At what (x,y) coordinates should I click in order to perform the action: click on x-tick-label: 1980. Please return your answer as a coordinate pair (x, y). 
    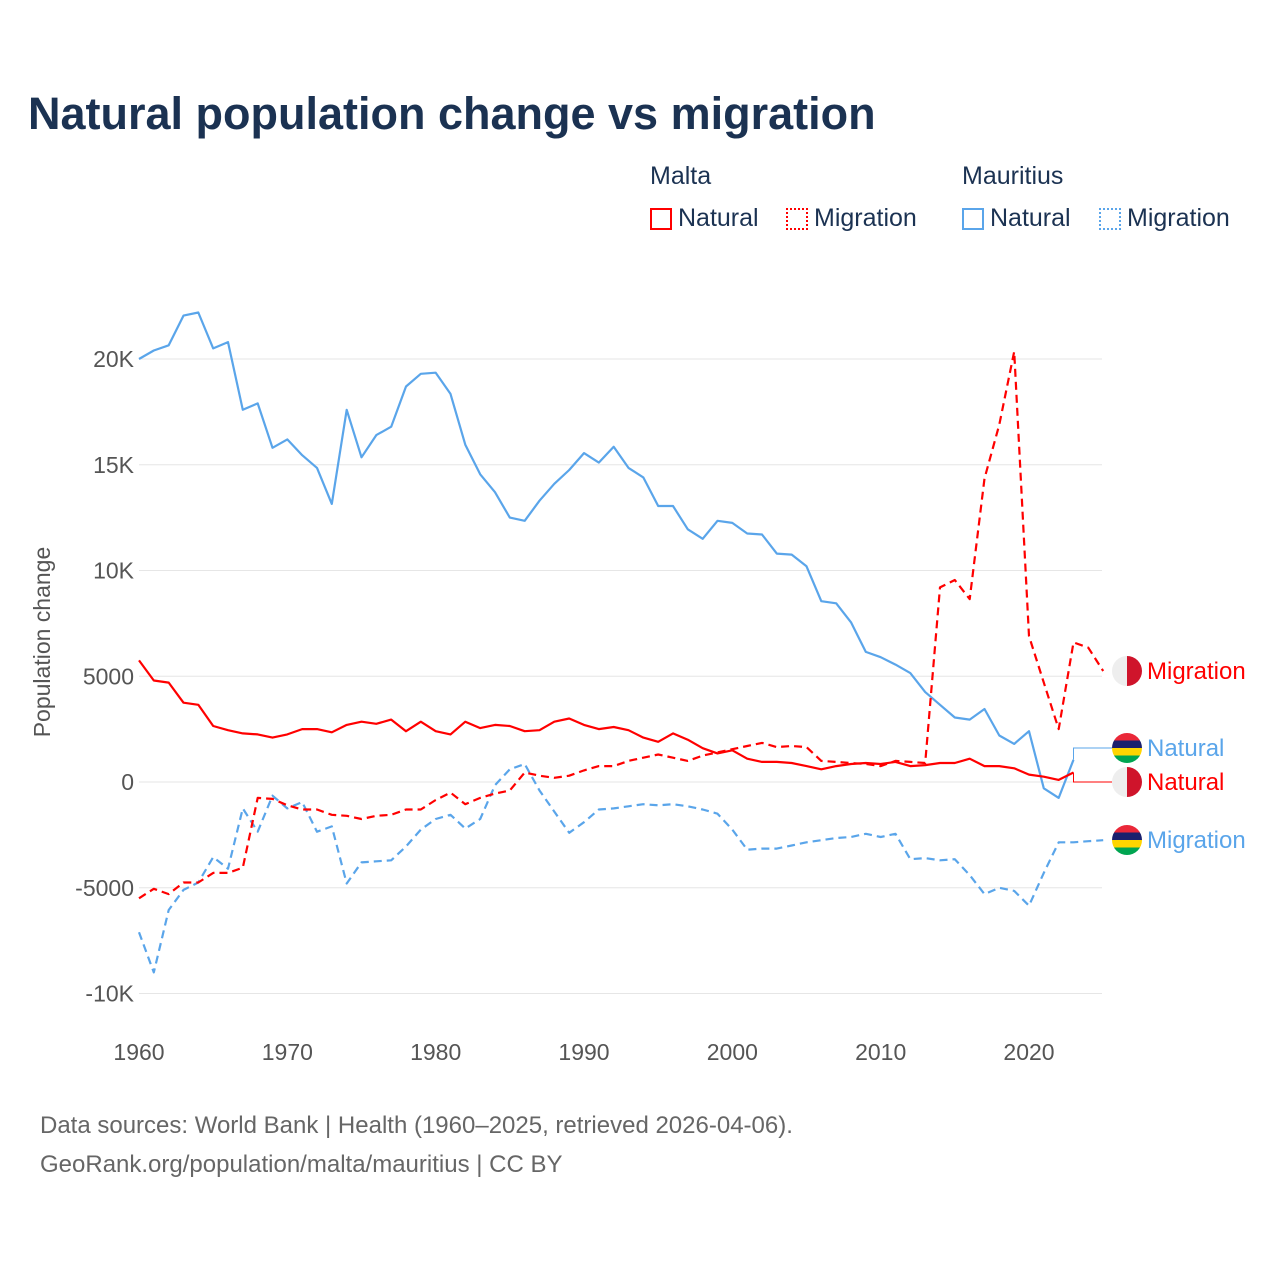
    Looking at the image, I should click on (435, 1052).